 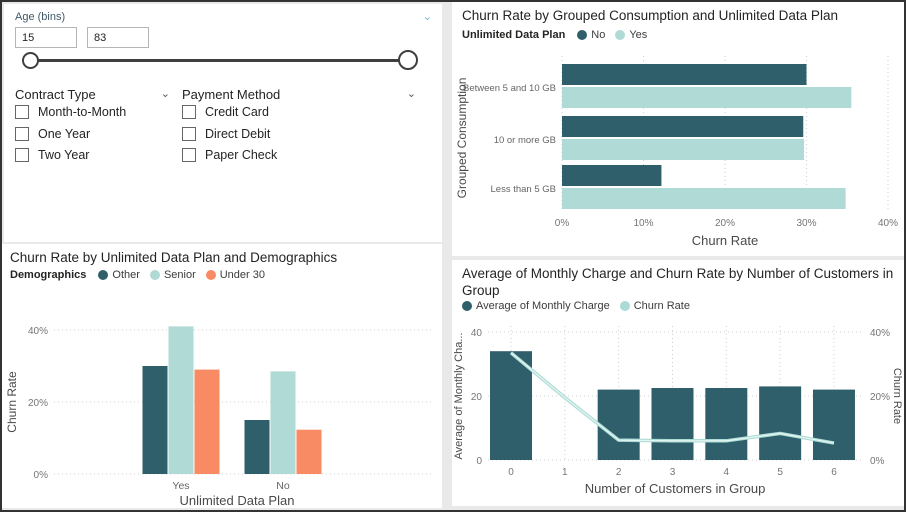 What do you see at coordinates (118, 37) in the screenshot?
I see `age-max-input` at bounding box center [118, 37].